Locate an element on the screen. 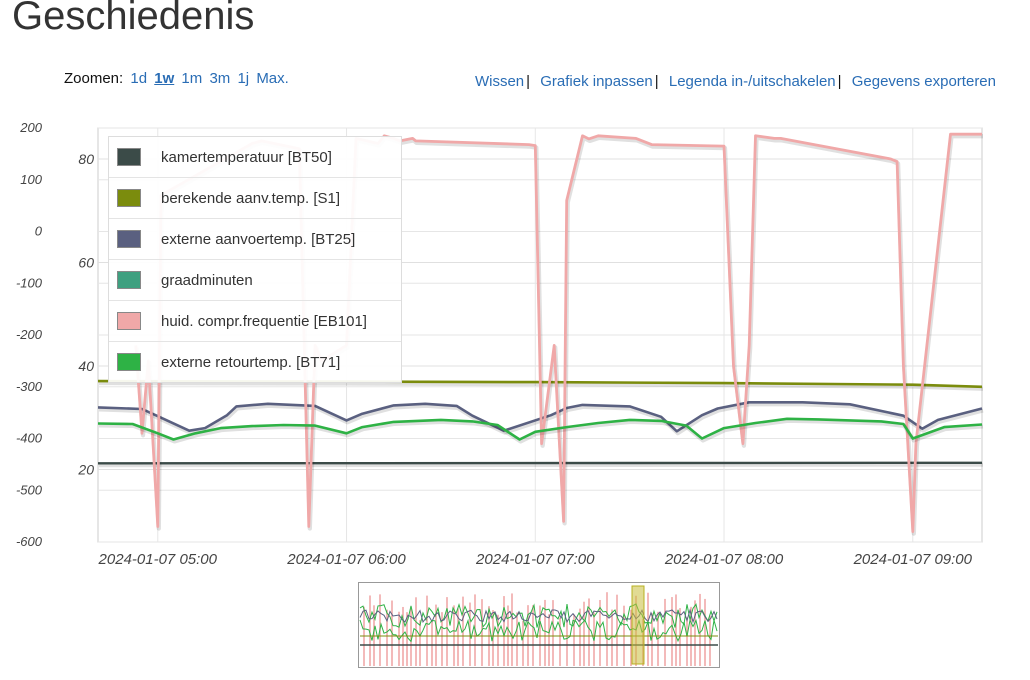  legend-item: graadminuten is located at coordinates (255, 280).